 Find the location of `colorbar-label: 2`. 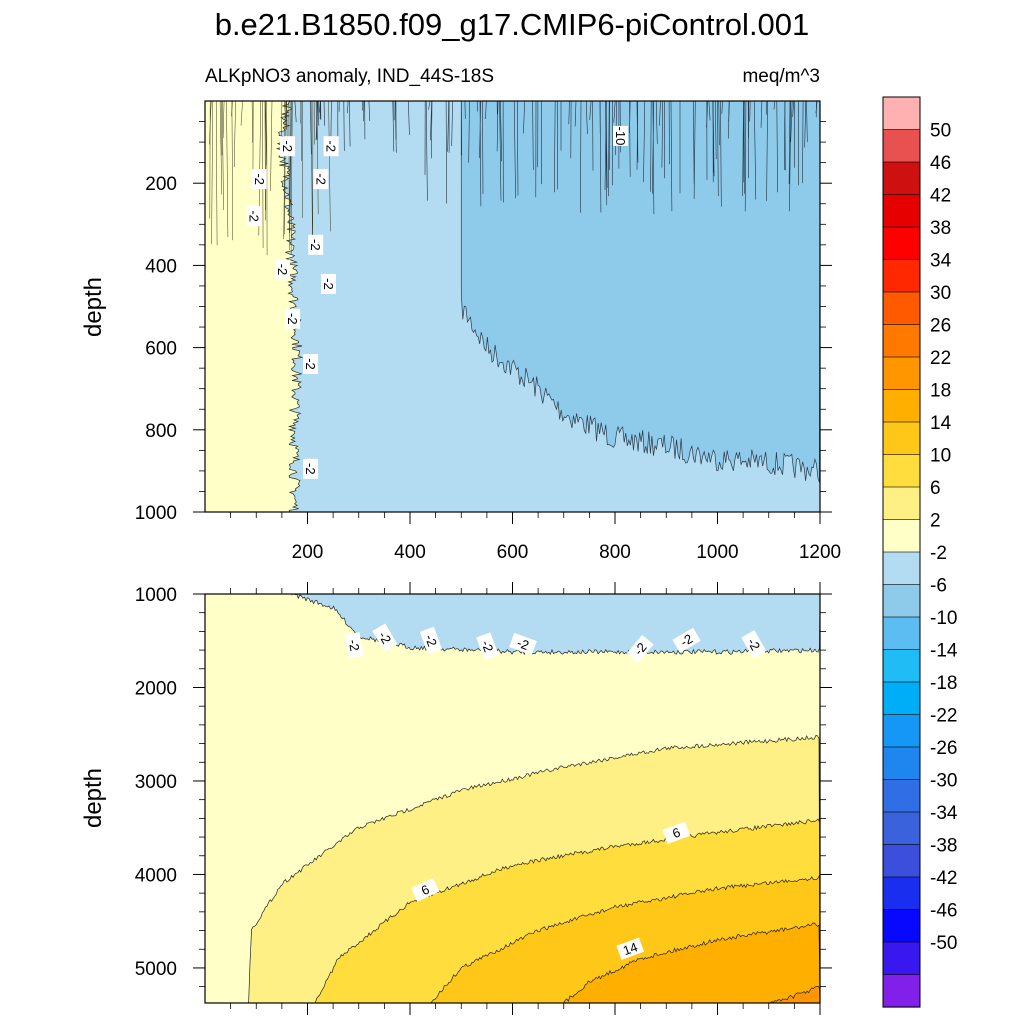

colorbar-label: 2 is located at coordinates (935, 521).